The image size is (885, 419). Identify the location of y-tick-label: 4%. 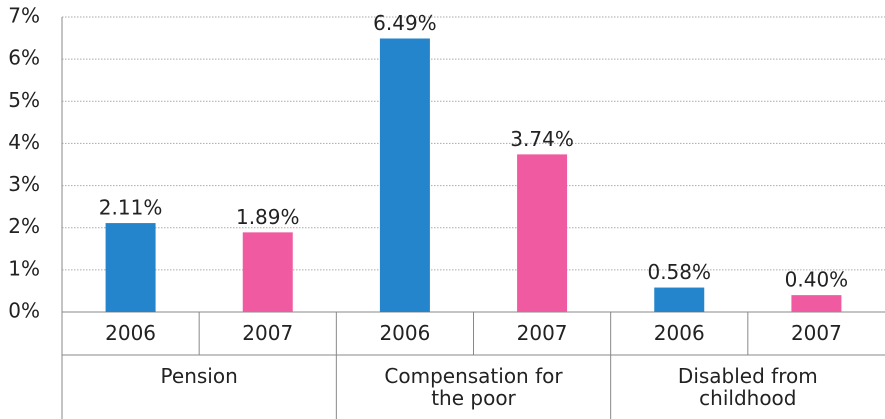
(24, 142).